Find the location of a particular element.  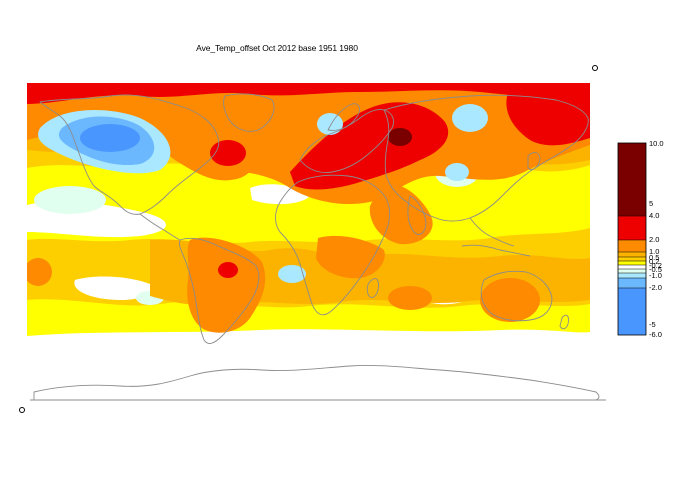

coastline-australia is located at coordinates (516, 296).